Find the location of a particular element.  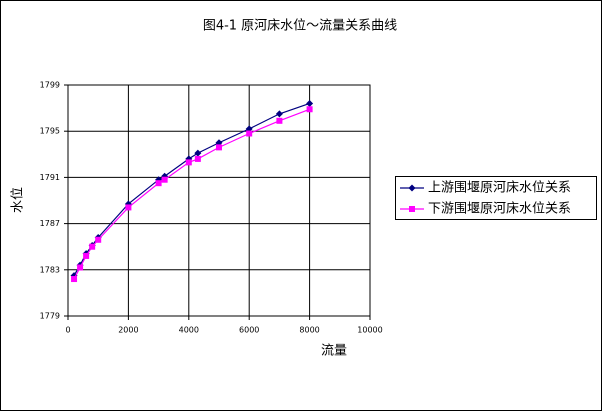

y-tick-label: 1795 is located at coordinates (50, 131).